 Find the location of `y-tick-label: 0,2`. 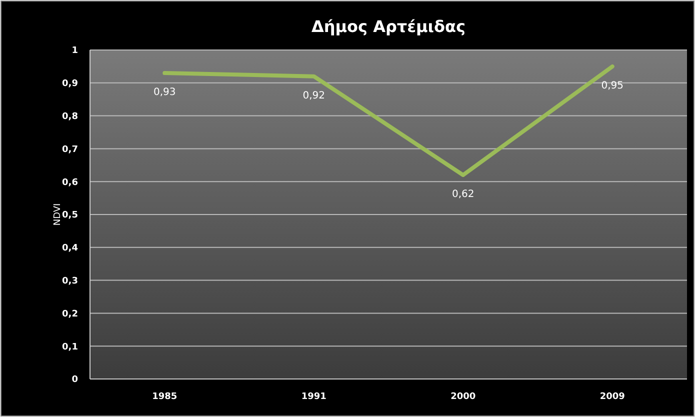

y-tick-label: 0,2 is located at coordinates (70, 314).